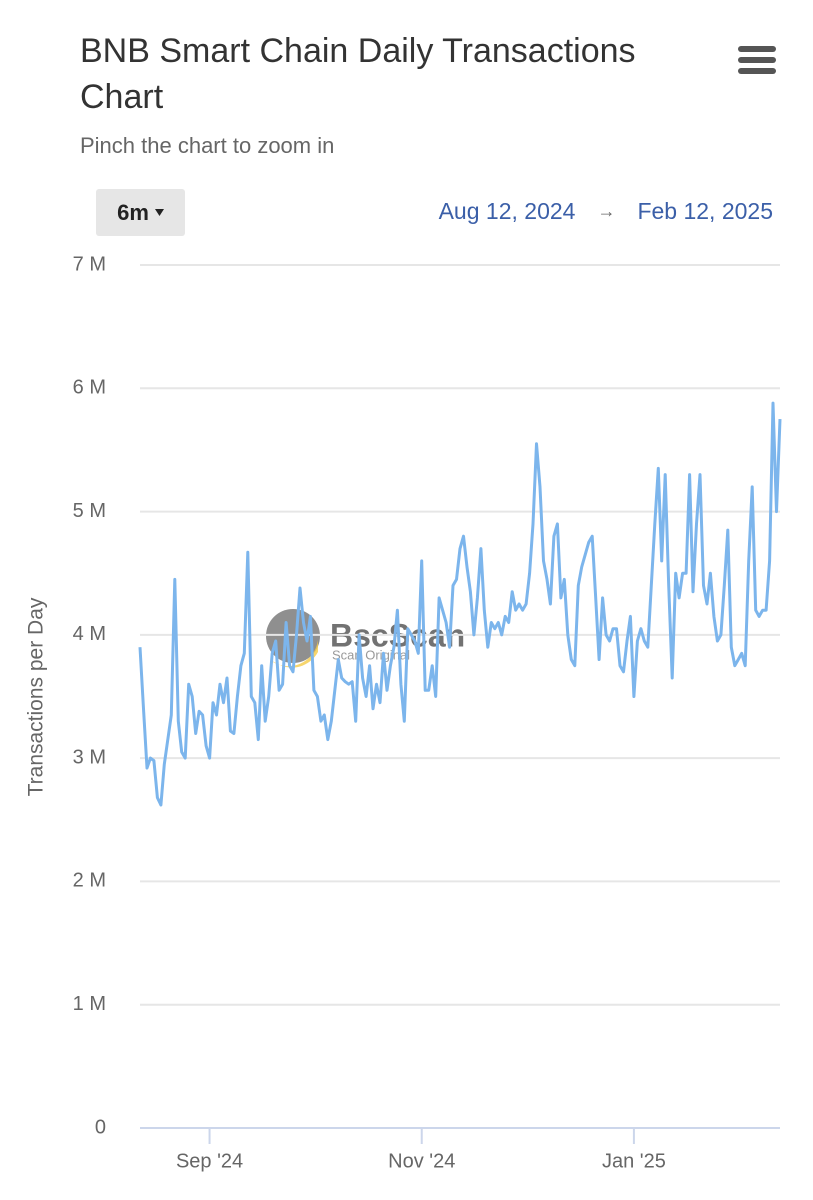 This screenshot has width=813, height=1200. I want to click on range-button: 6m, so click(140, 212).